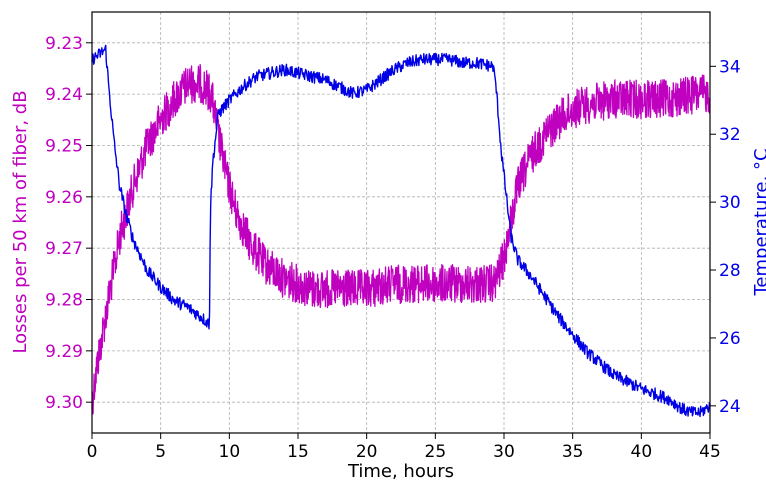 Image resolution: width=766 pixels, height=487 pixels. What do you see at coordinates (730, 271) in the screenshot?
I see `right-tick-label: 28` at bounding box center [730, 271].